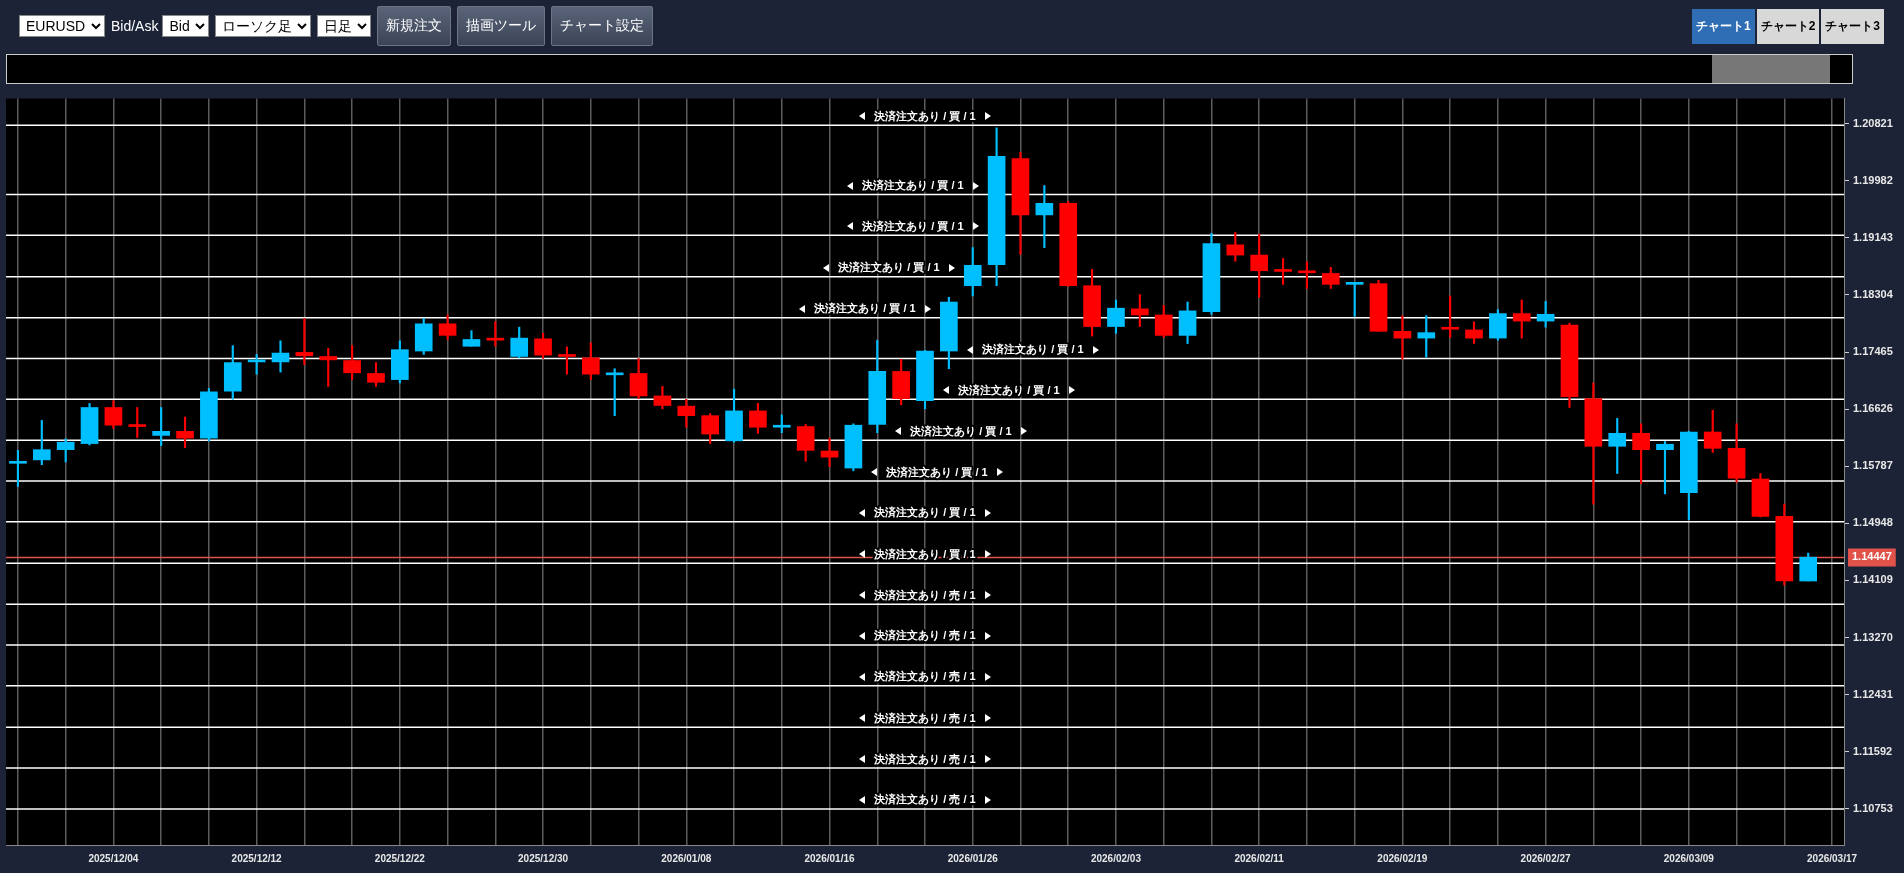 Image resolution: width=1904 pixels, height=873 pixels. Describe the element at coordinates (602, 26) in the screenshot. I see `button: チャート設定` at that location.